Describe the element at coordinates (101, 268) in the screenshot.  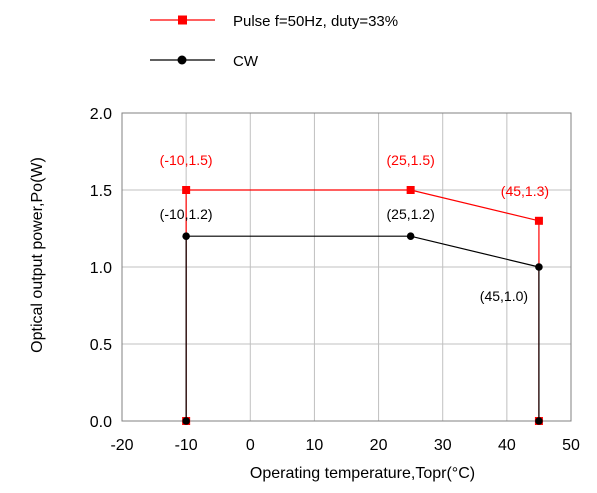
I see `y-tick-label: 1.0` at that location.